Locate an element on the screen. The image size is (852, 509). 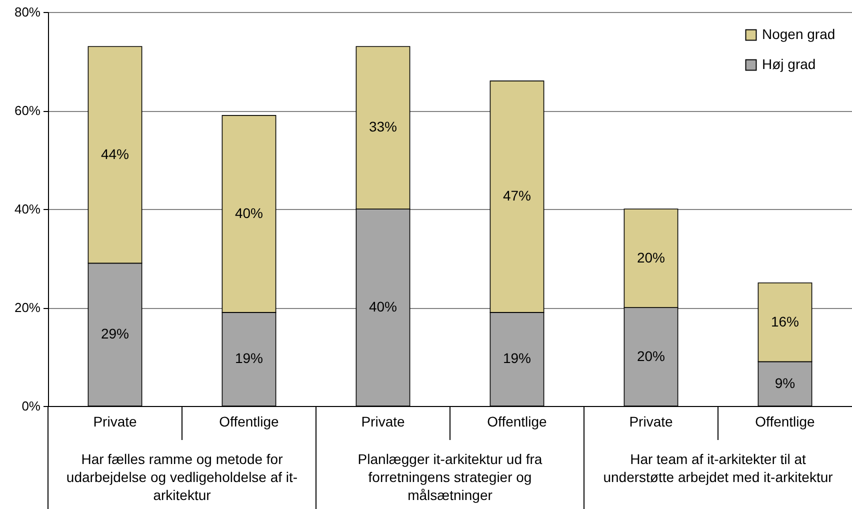
y-tick-label: 40% is located at coordinates (27, 209).